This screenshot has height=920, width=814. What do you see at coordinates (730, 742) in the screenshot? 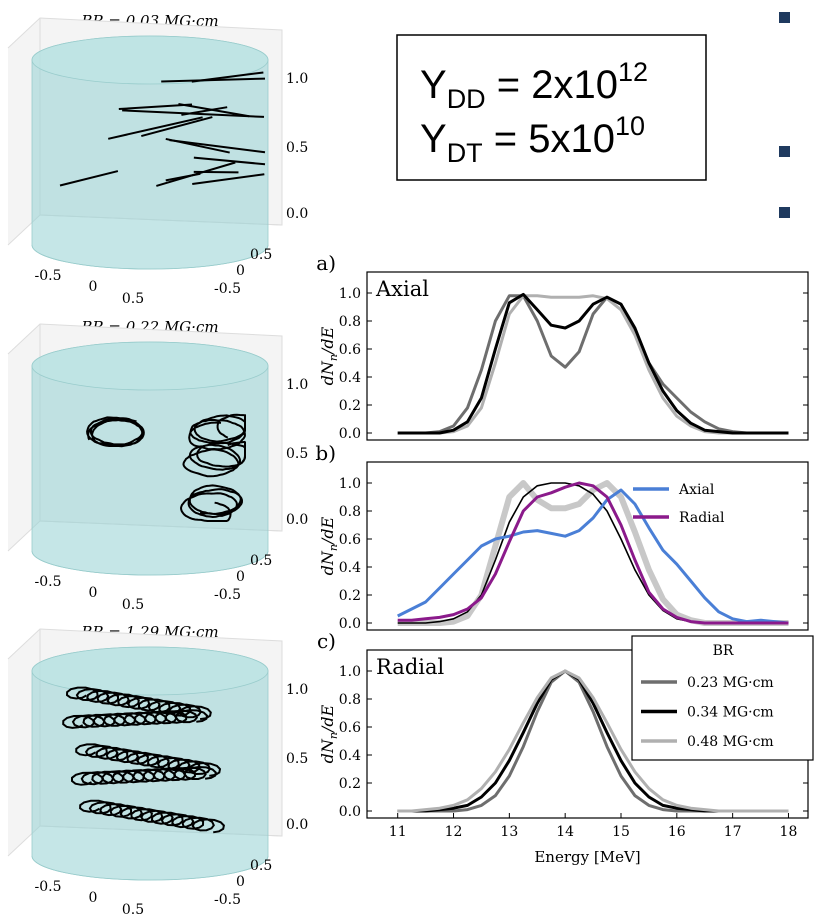
I see `legend-label: 0.48 MG·cm` at bounding box center [730, 742].